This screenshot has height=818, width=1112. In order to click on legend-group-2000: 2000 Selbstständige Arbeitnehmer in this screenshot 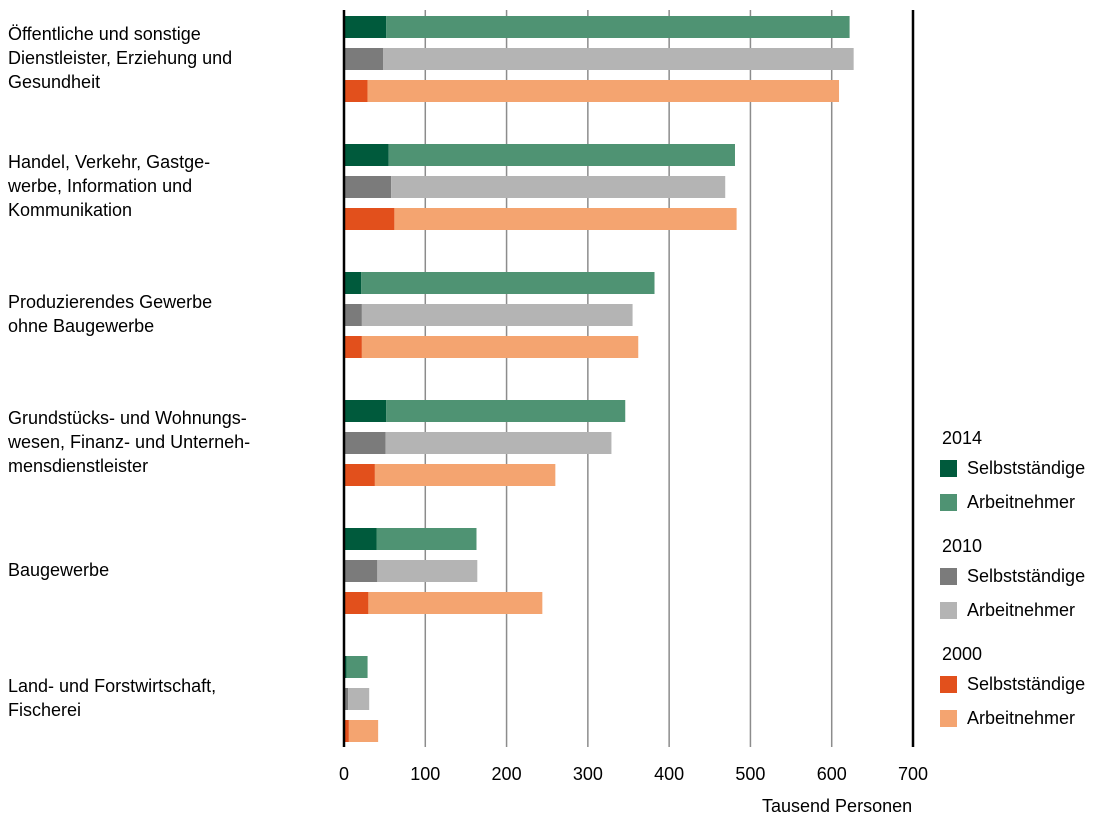, I will do `click(1026, 688)`.